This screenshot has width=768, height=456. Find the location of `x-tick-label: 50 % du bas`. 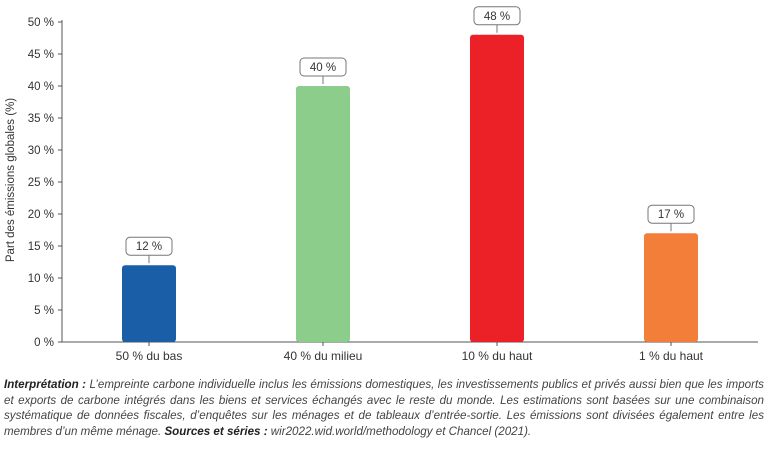

x-tick-label: 50 % du bas is located at coordinates (149, 356).